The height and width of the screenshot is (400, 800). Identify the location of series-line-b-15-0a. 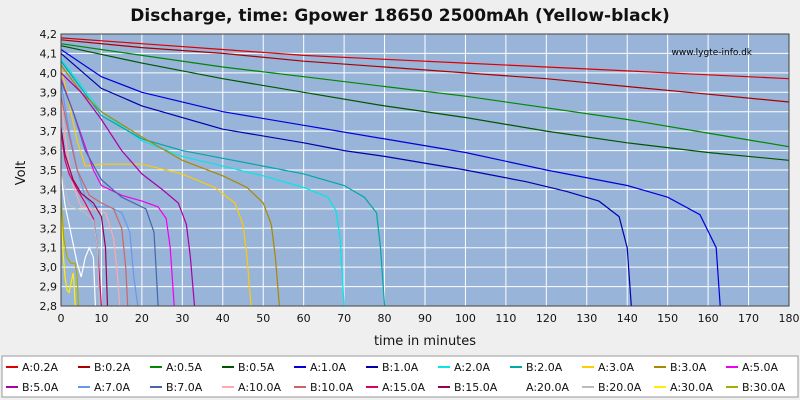
(84, 217).